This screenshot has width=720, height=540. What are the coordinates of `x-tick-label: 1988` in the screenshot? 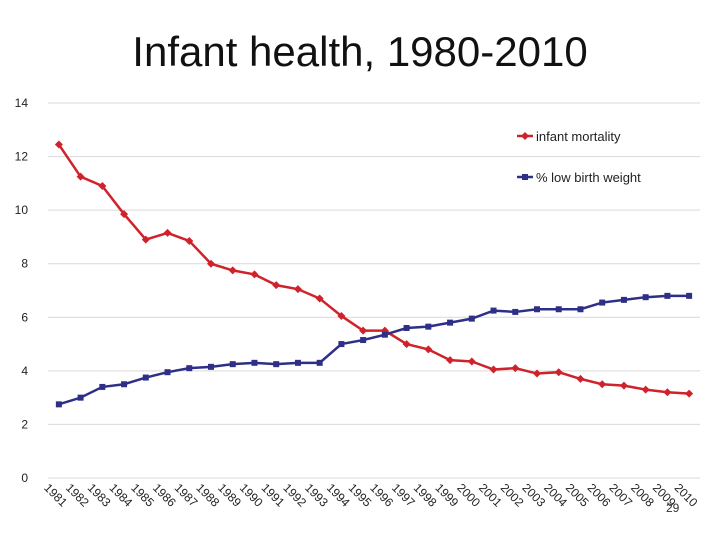 It's located at (207, 495).